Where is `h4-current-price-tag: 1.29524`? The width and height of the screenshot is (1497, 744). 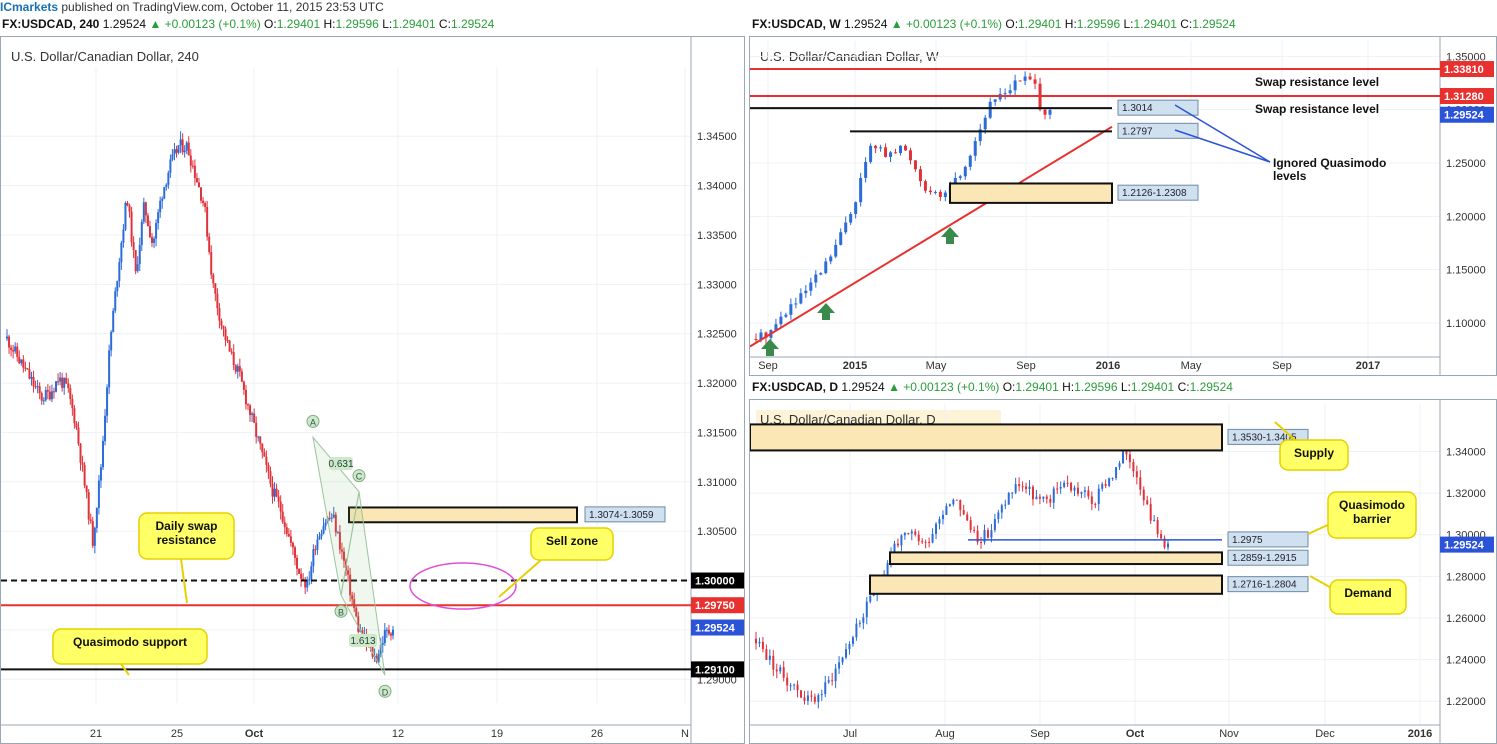
h4-current-price-tag: 1.29524 is located at coordinates (715, 629).